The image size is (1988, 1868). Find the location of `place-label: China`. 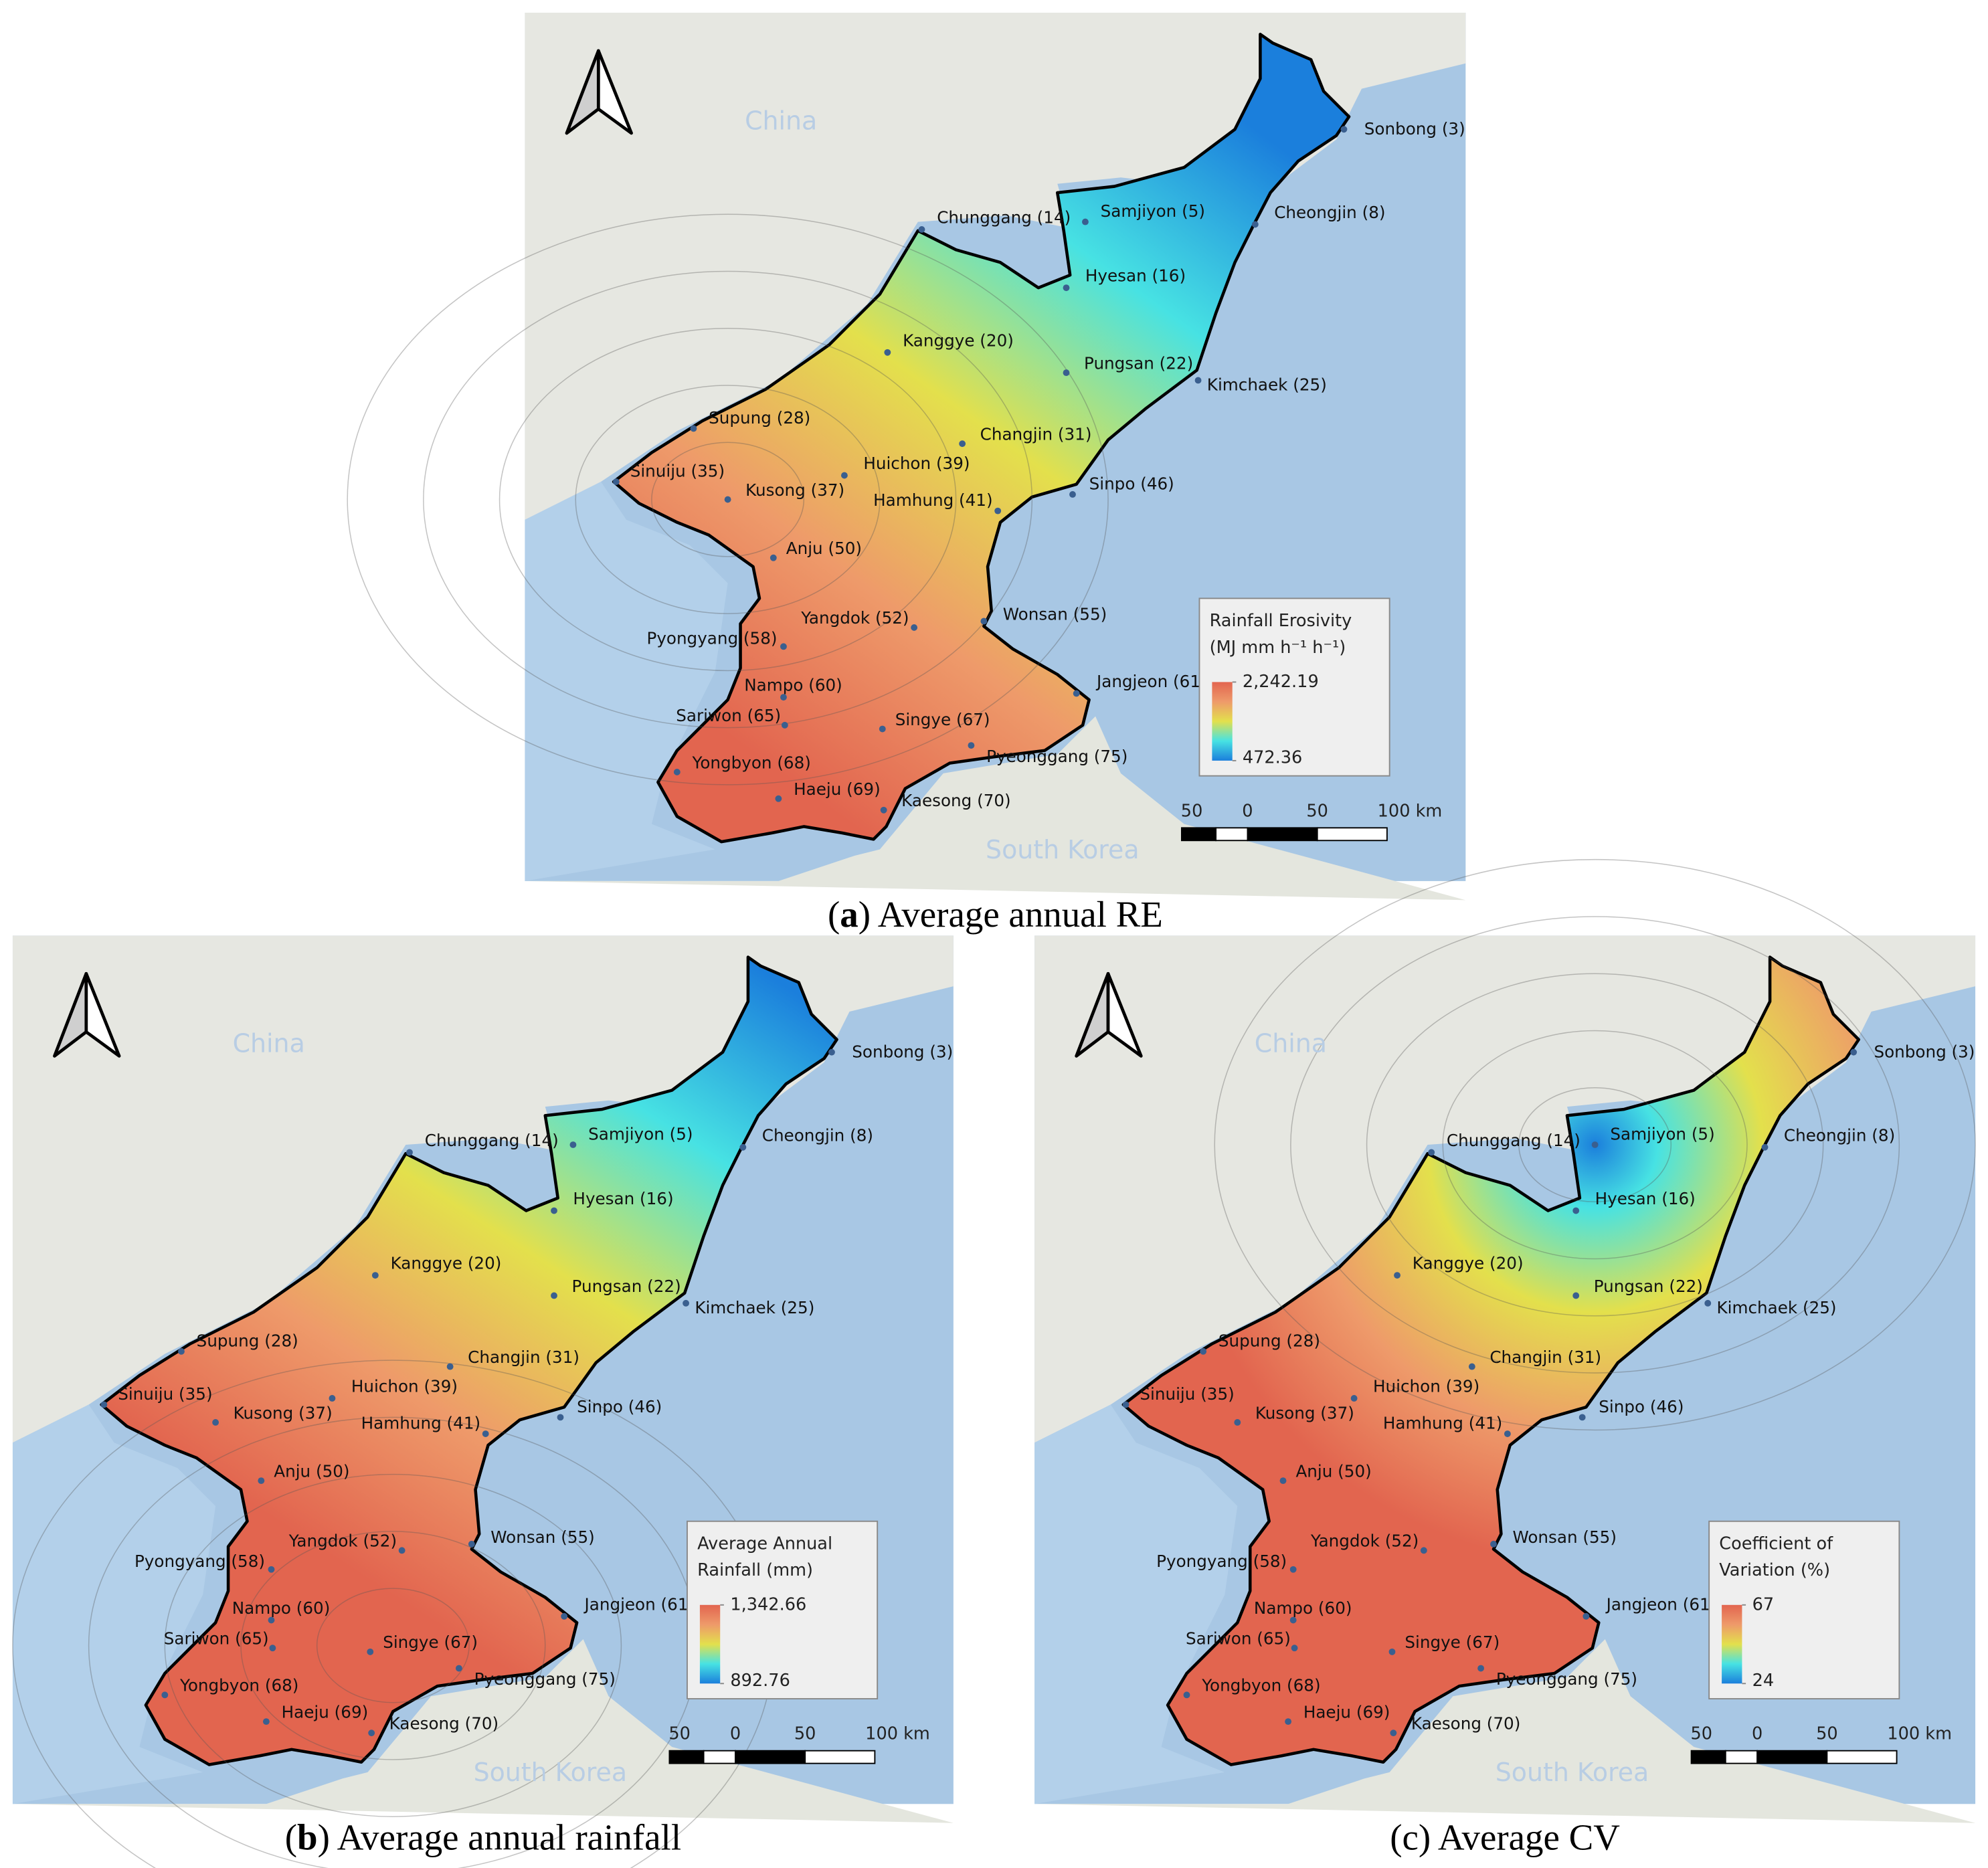

place-label: China is located at coordinates (269, 1043).